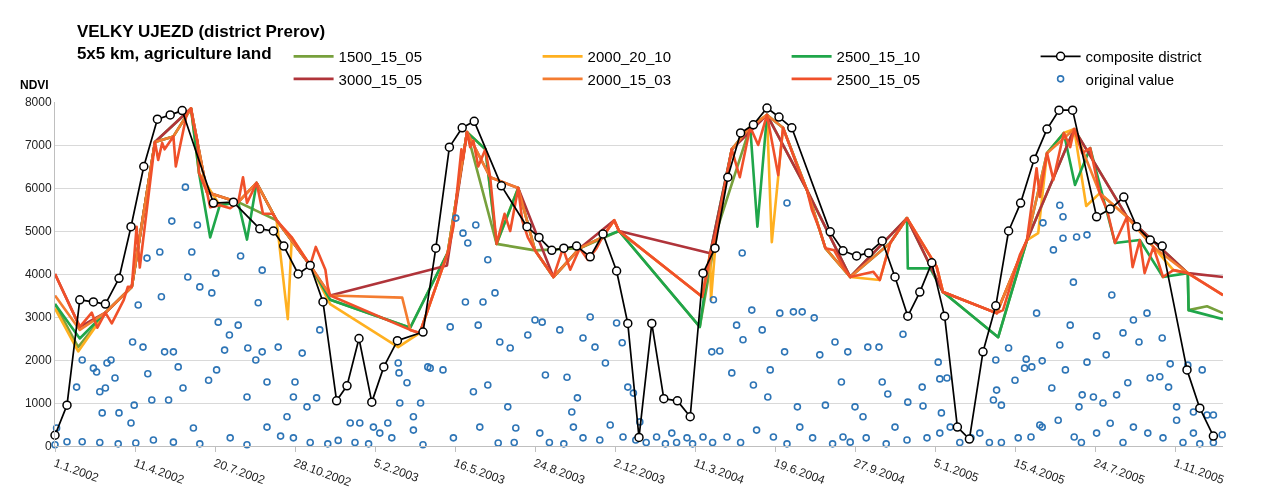  I want to click on legend-label: 2000_15_03, so click(629, 79).